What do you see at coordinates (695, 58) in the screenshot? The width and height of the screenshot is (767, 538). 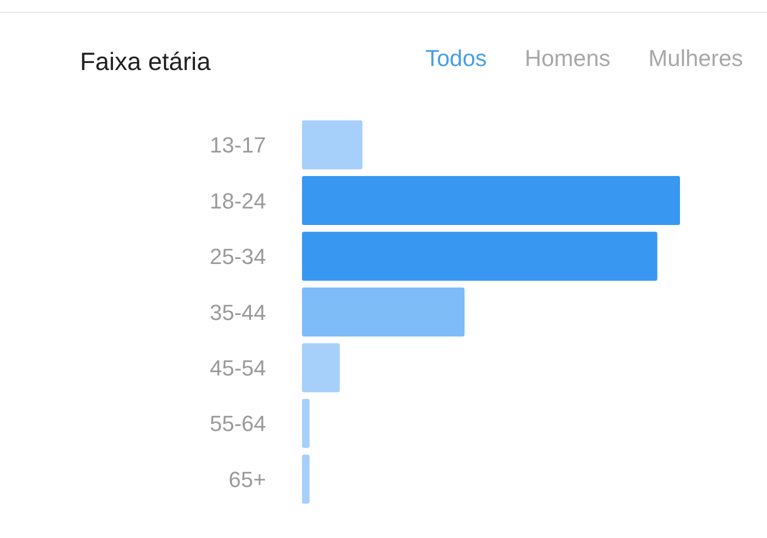 I see `text: Mulheres` at bounding box center [695, 58].